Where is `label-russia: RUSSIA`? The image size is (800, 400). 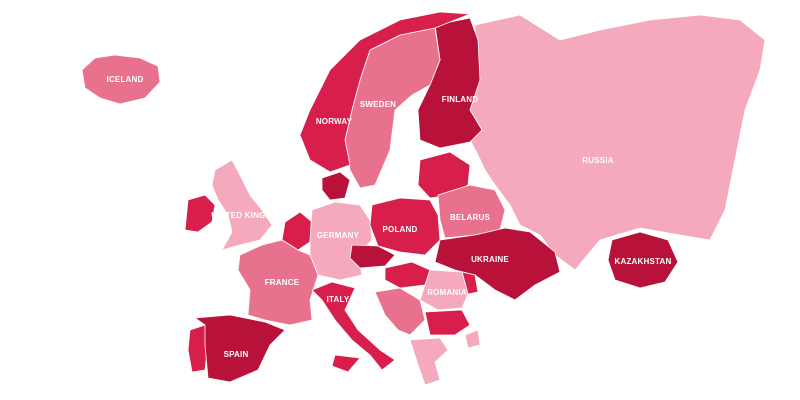
label-russia: RUSSIA is located at coordinates (597, 160).